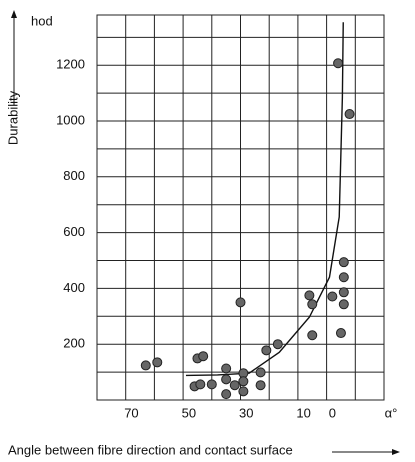 Image resolution: width=415 pixels, height=462 pixels. Describe the element at coordinates (131, 412) in the screenshot. I see `x-tick-label: 70` at that location.